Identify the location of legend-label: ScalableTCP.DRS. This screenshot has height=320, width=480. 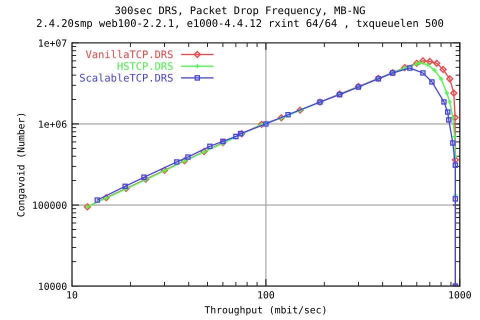
(126, 78).